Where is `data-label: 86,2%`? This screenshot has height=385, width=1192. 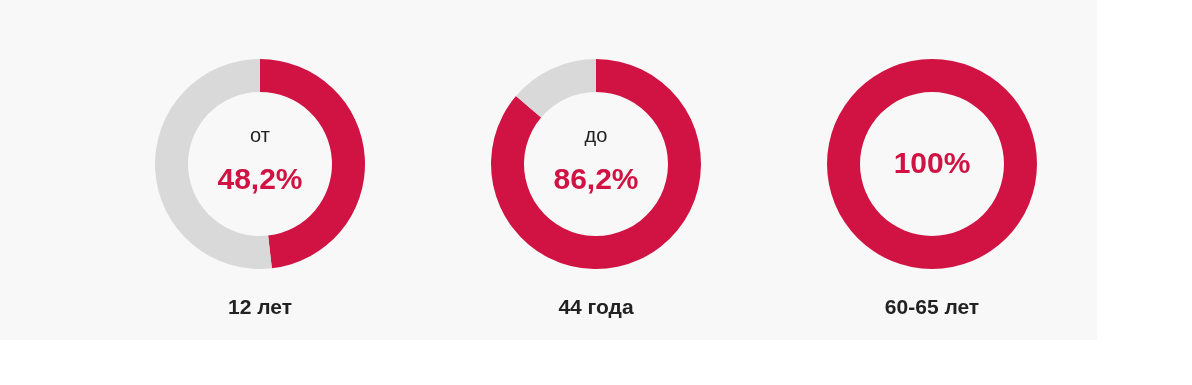 data-label: 86,2% is located at coordinates (596, 178).